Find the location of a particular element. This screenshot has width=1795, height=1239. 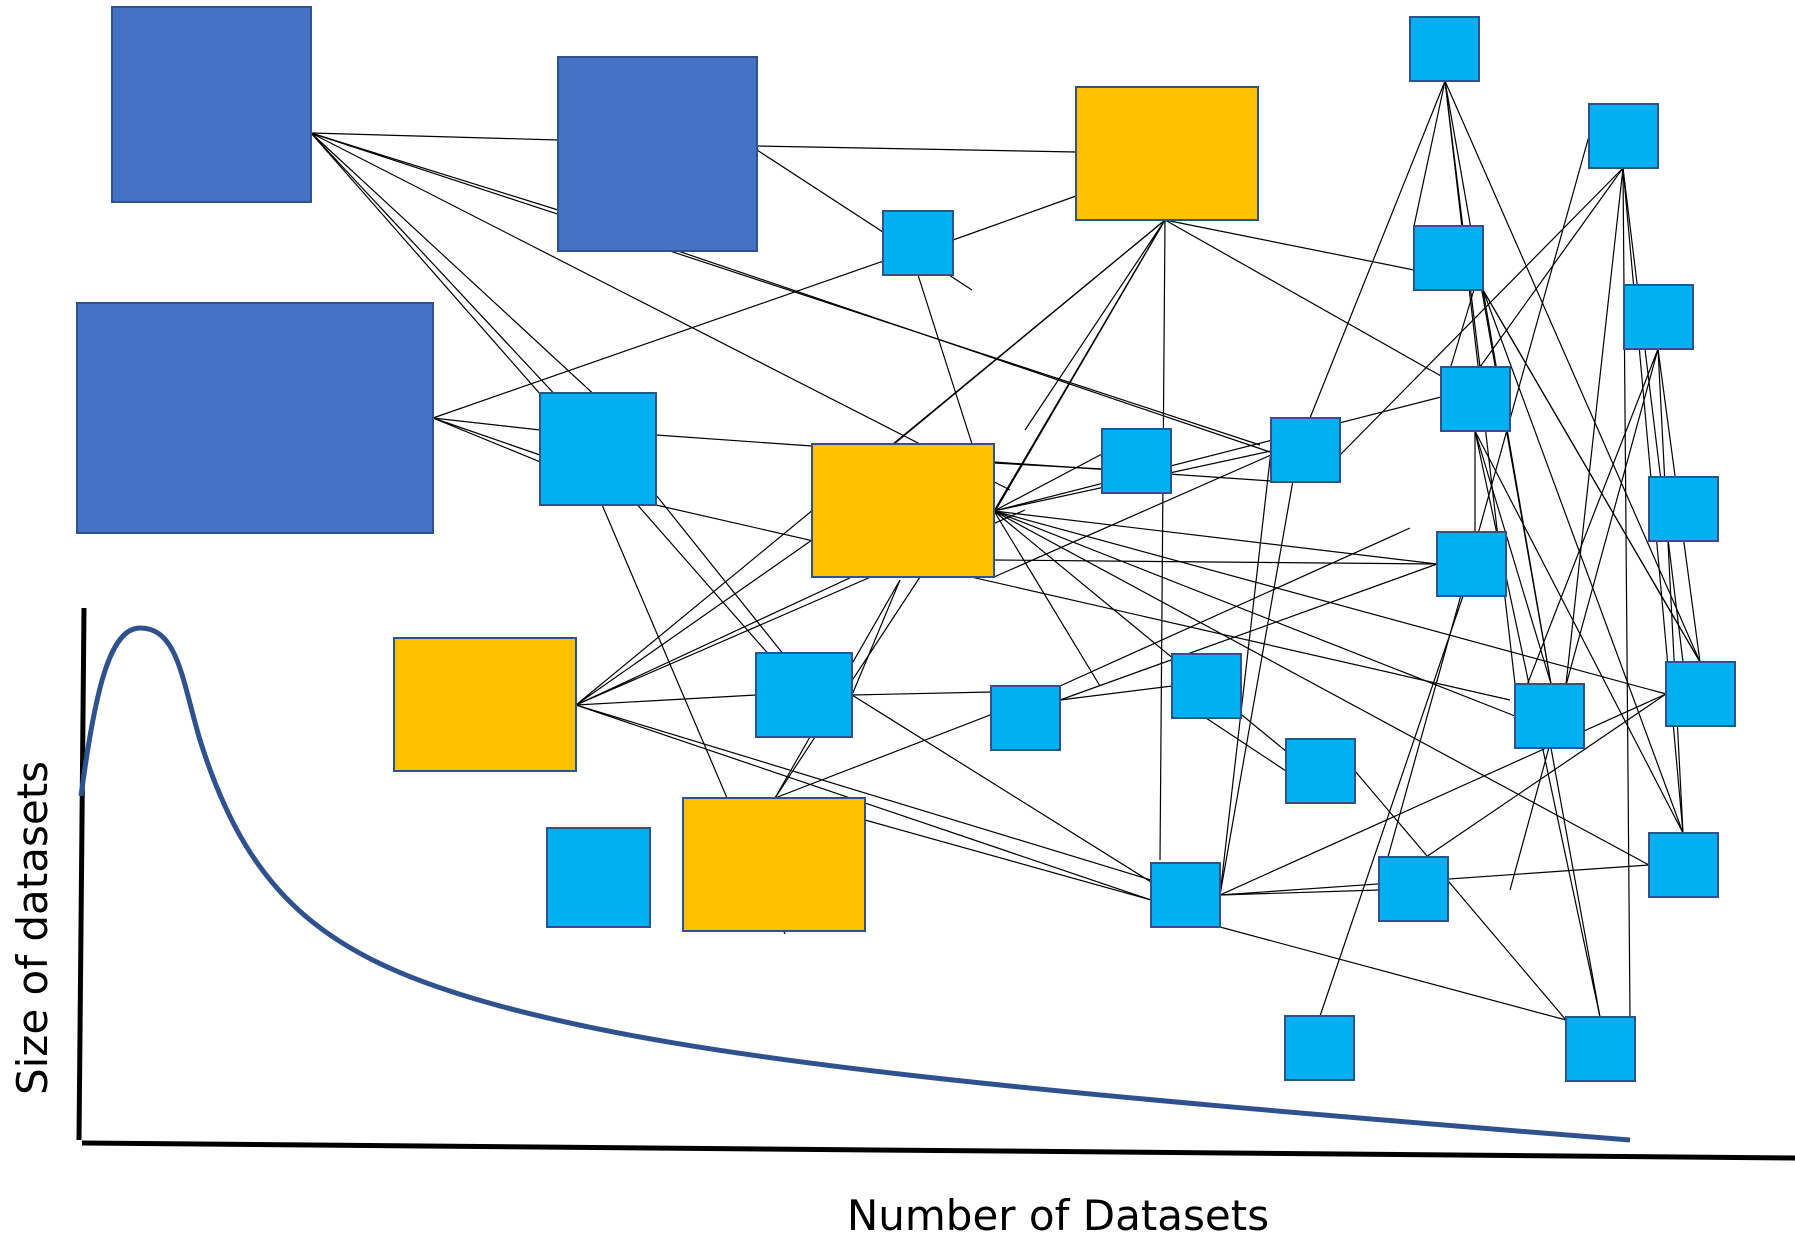

y-axis-label: Size of datasets is located at coordinates (32, 928).